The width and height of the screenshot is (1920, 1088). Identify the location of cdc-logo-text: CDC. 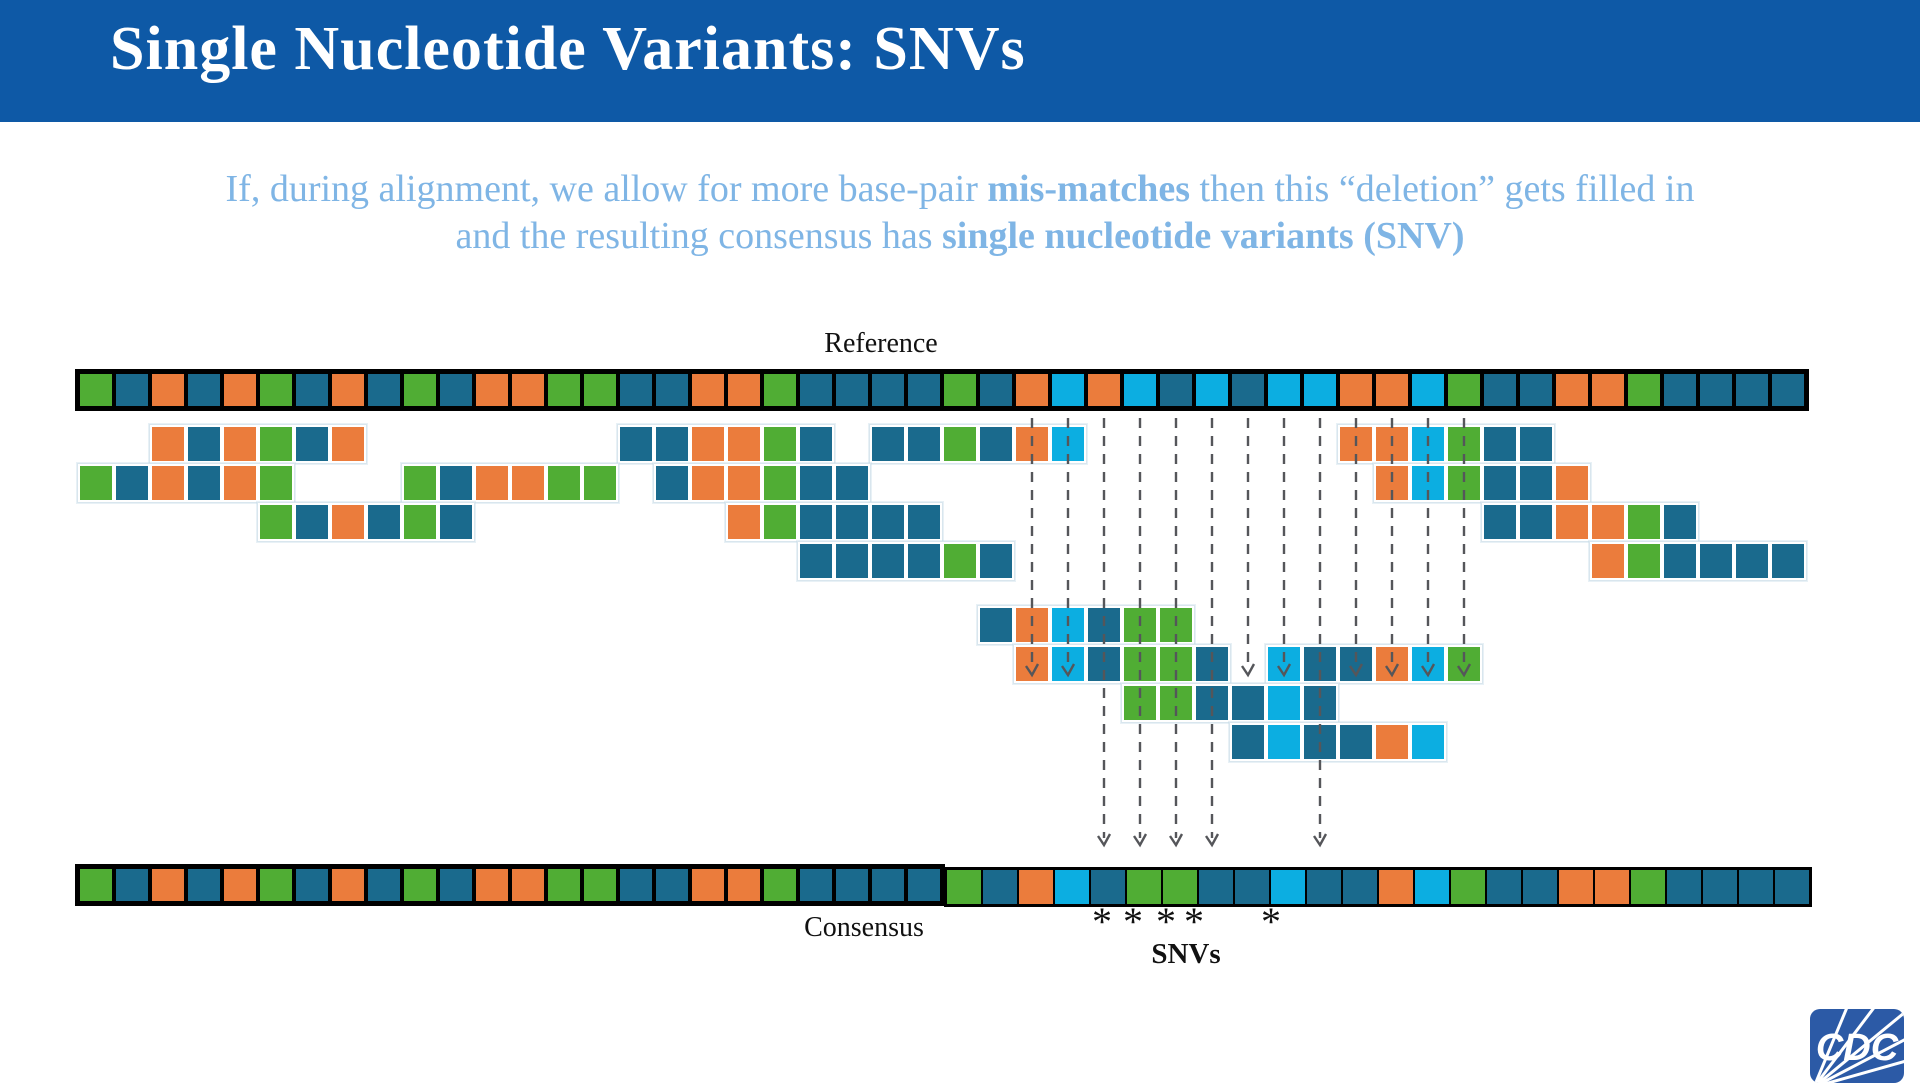
(1857, 1048).